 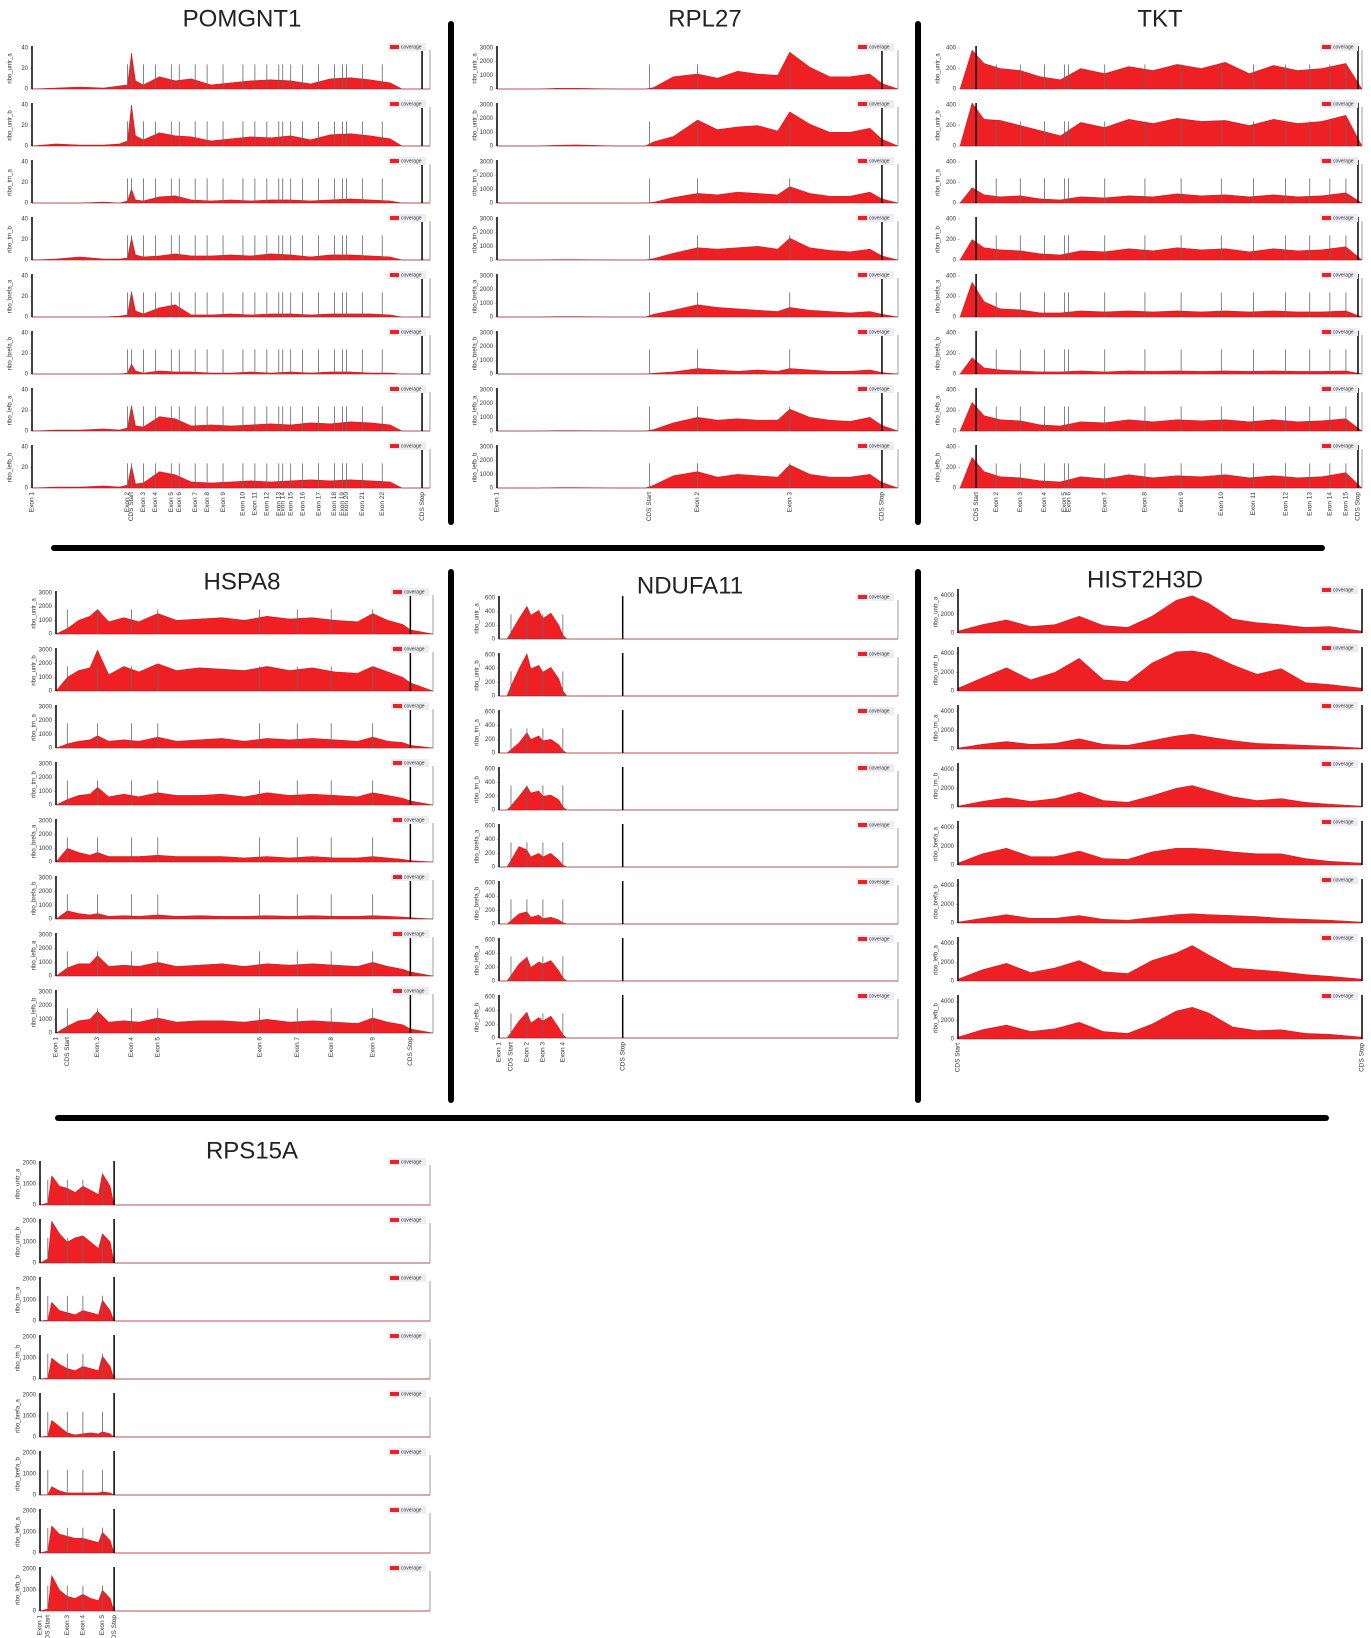 I want to click on track: ribo_brefa_a 0 200 400 600 coverage, so click(x=687, y=846).